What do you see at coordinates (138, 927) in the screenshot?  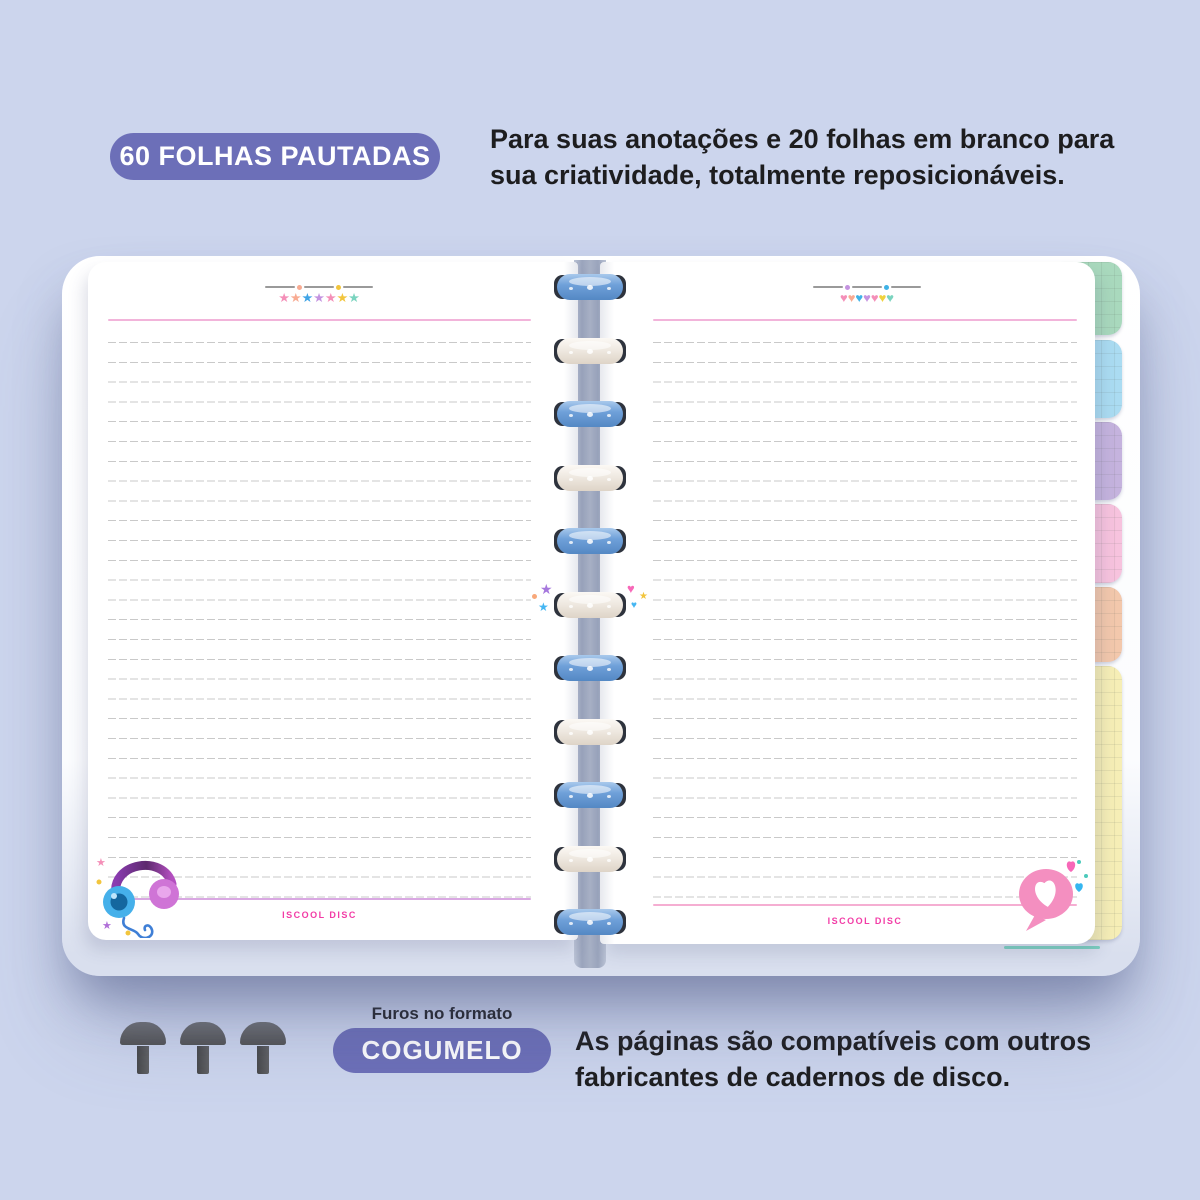 I see `headphone-wire` at bounding box center [138, 927].